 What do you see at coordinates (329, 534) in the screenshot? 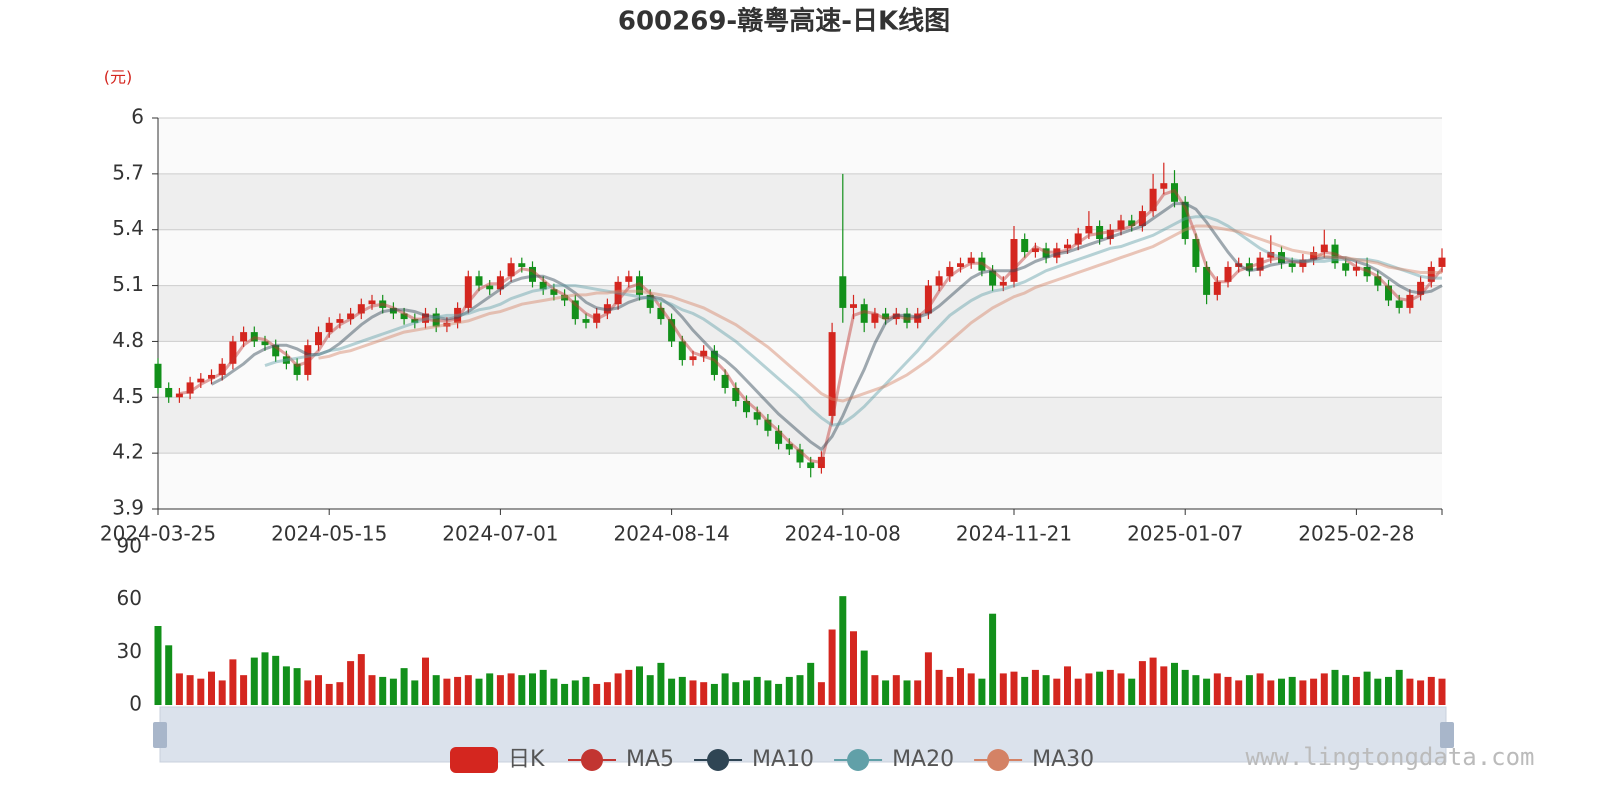
I see `x-tick-label: 2024-05-15` at bounding box center [329, 534].